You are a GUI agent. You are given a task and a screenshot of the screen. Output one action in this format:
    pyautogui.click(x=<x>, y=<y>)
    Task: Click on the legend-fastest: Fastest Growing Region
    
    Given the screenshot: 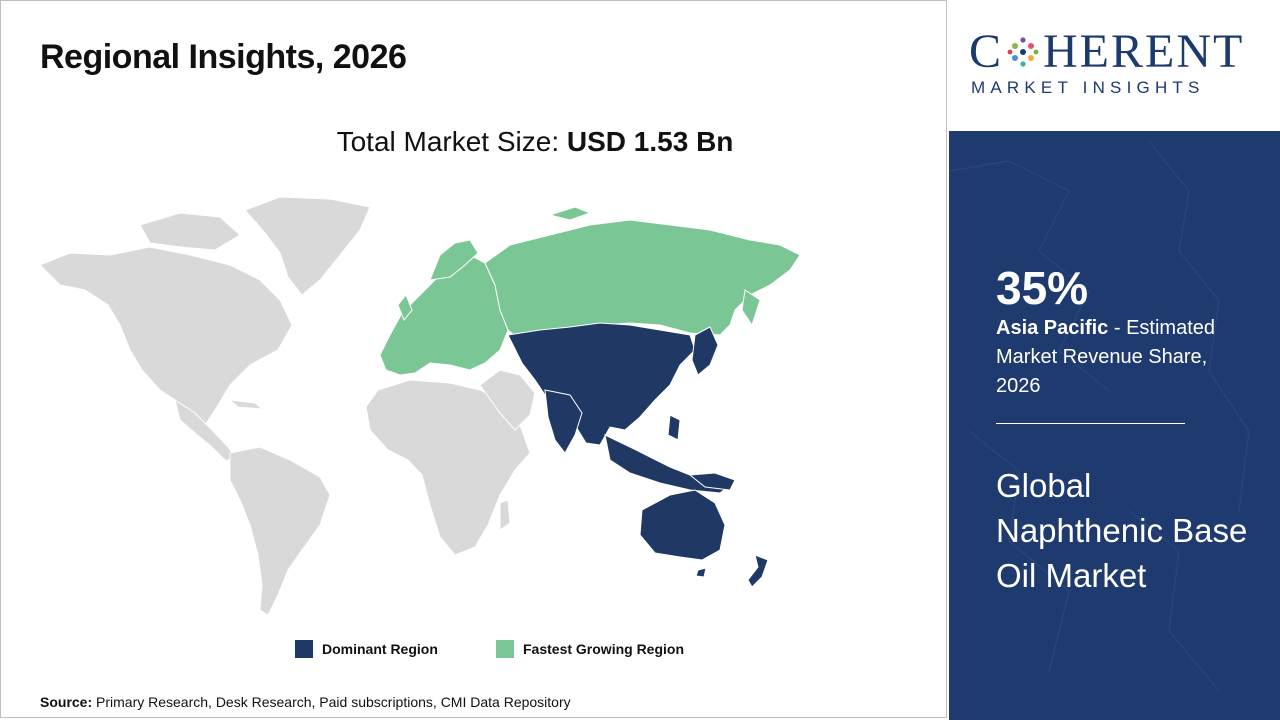 What is the action you would take?
    pyautogui.click(x=590, y=649)
    